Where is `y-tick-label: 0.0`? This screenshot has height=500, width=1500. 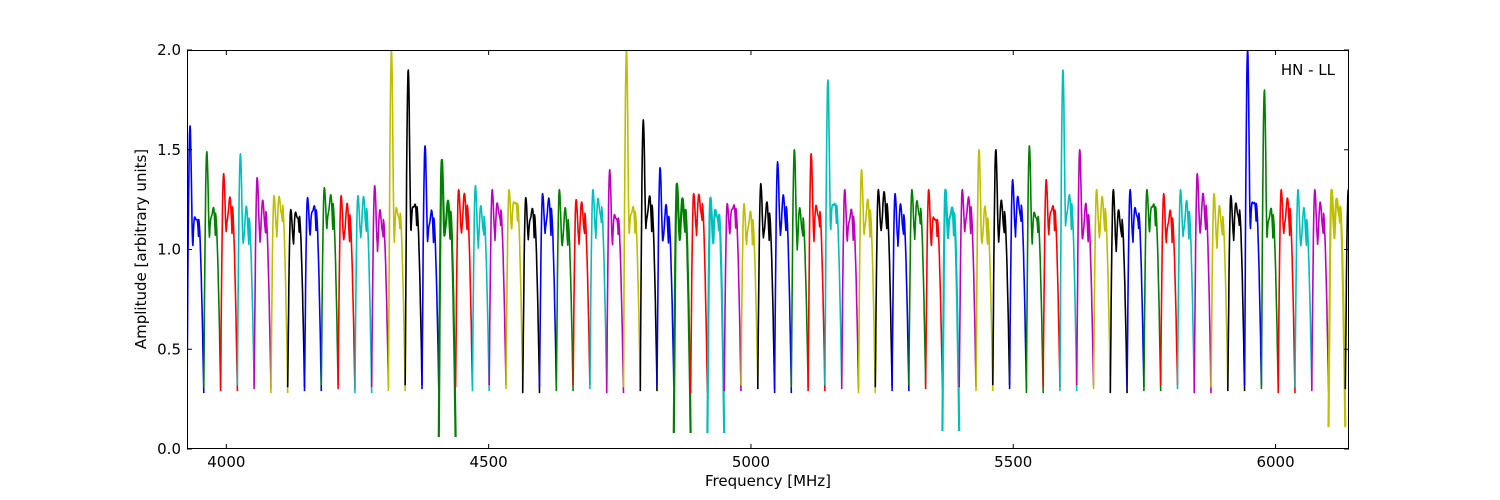 y-tick-label: 0.0 is located at coordinates (169, 449).